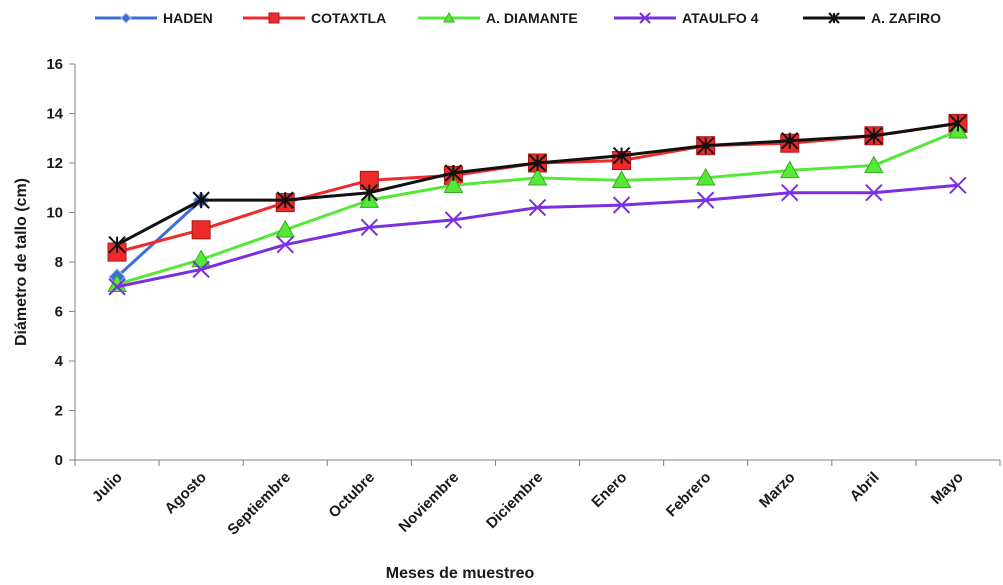  Describe the element at coordinates (460, 573) in the screenshot. I see `x-axis-title: Meses de muestreo` at that location.